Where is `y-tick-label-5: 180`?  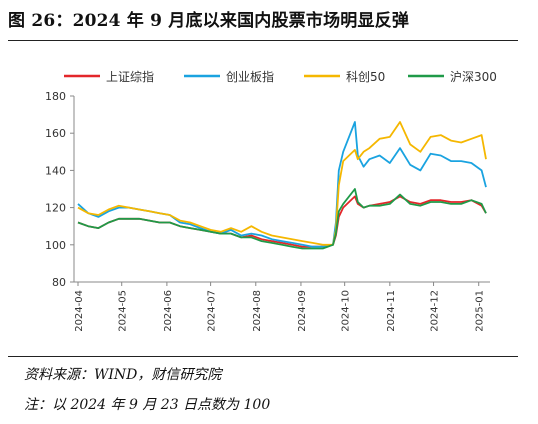 y-tick-label-5: 180 is located at coordinates (55, 96).